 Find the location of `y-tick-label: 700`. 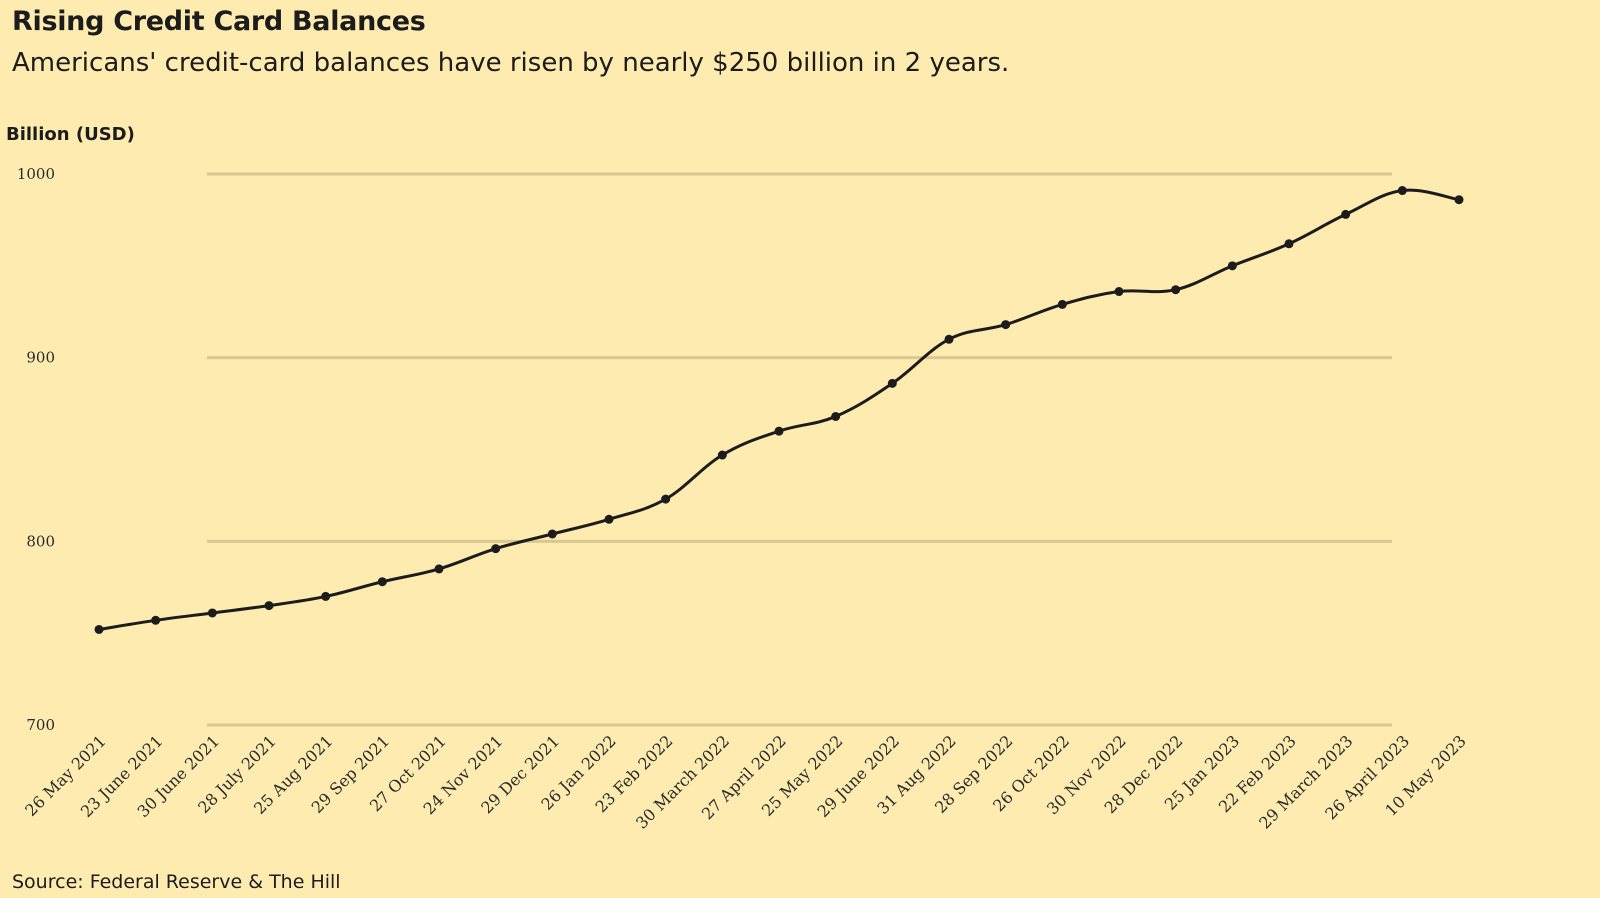

y-tick-label: 700 is located at coordinates (40, 725).